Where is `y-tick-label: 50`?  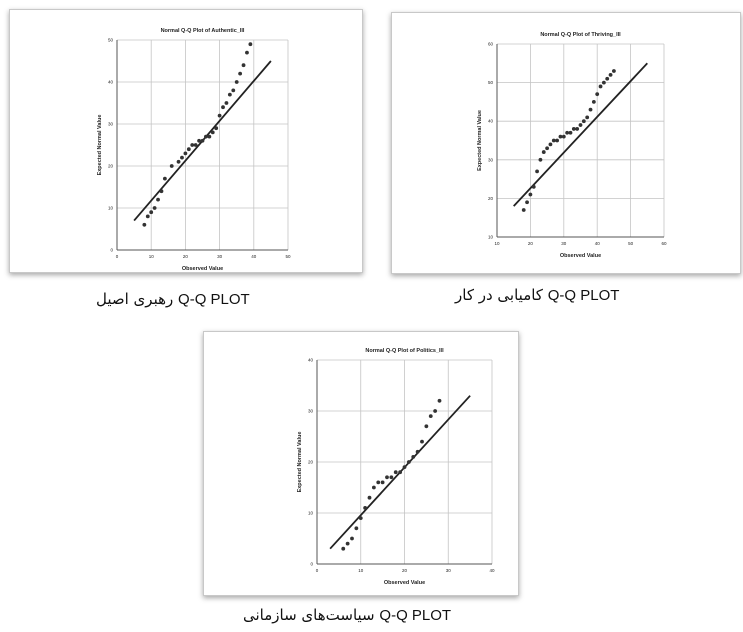 y-tick-label: 50 is located at coordinates (491, 82).